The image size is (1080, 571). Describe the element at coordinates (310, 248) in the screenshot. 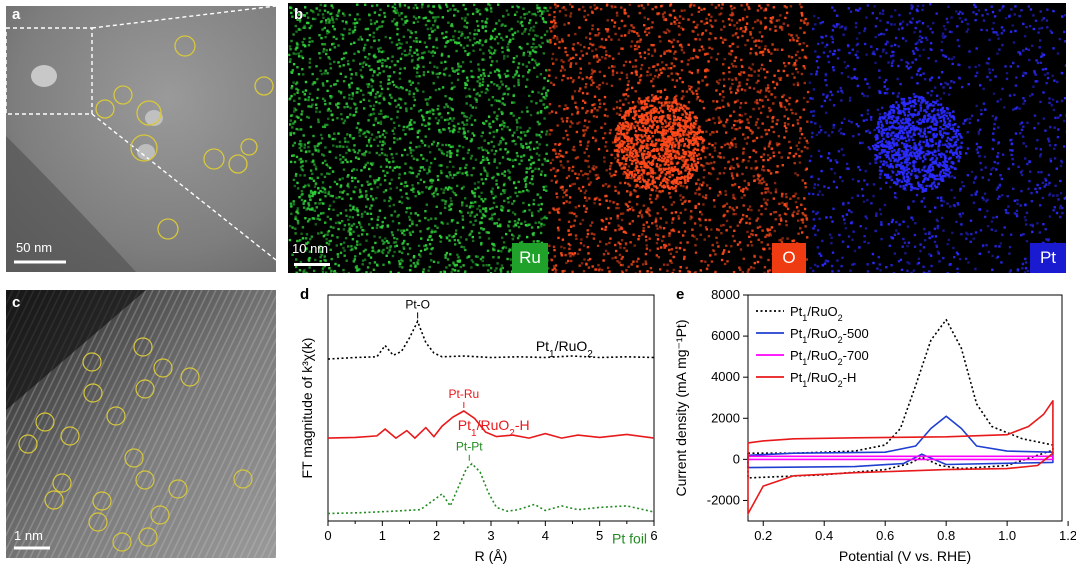

I see `panel-b-scalebar-label: 10 nm` at that location.